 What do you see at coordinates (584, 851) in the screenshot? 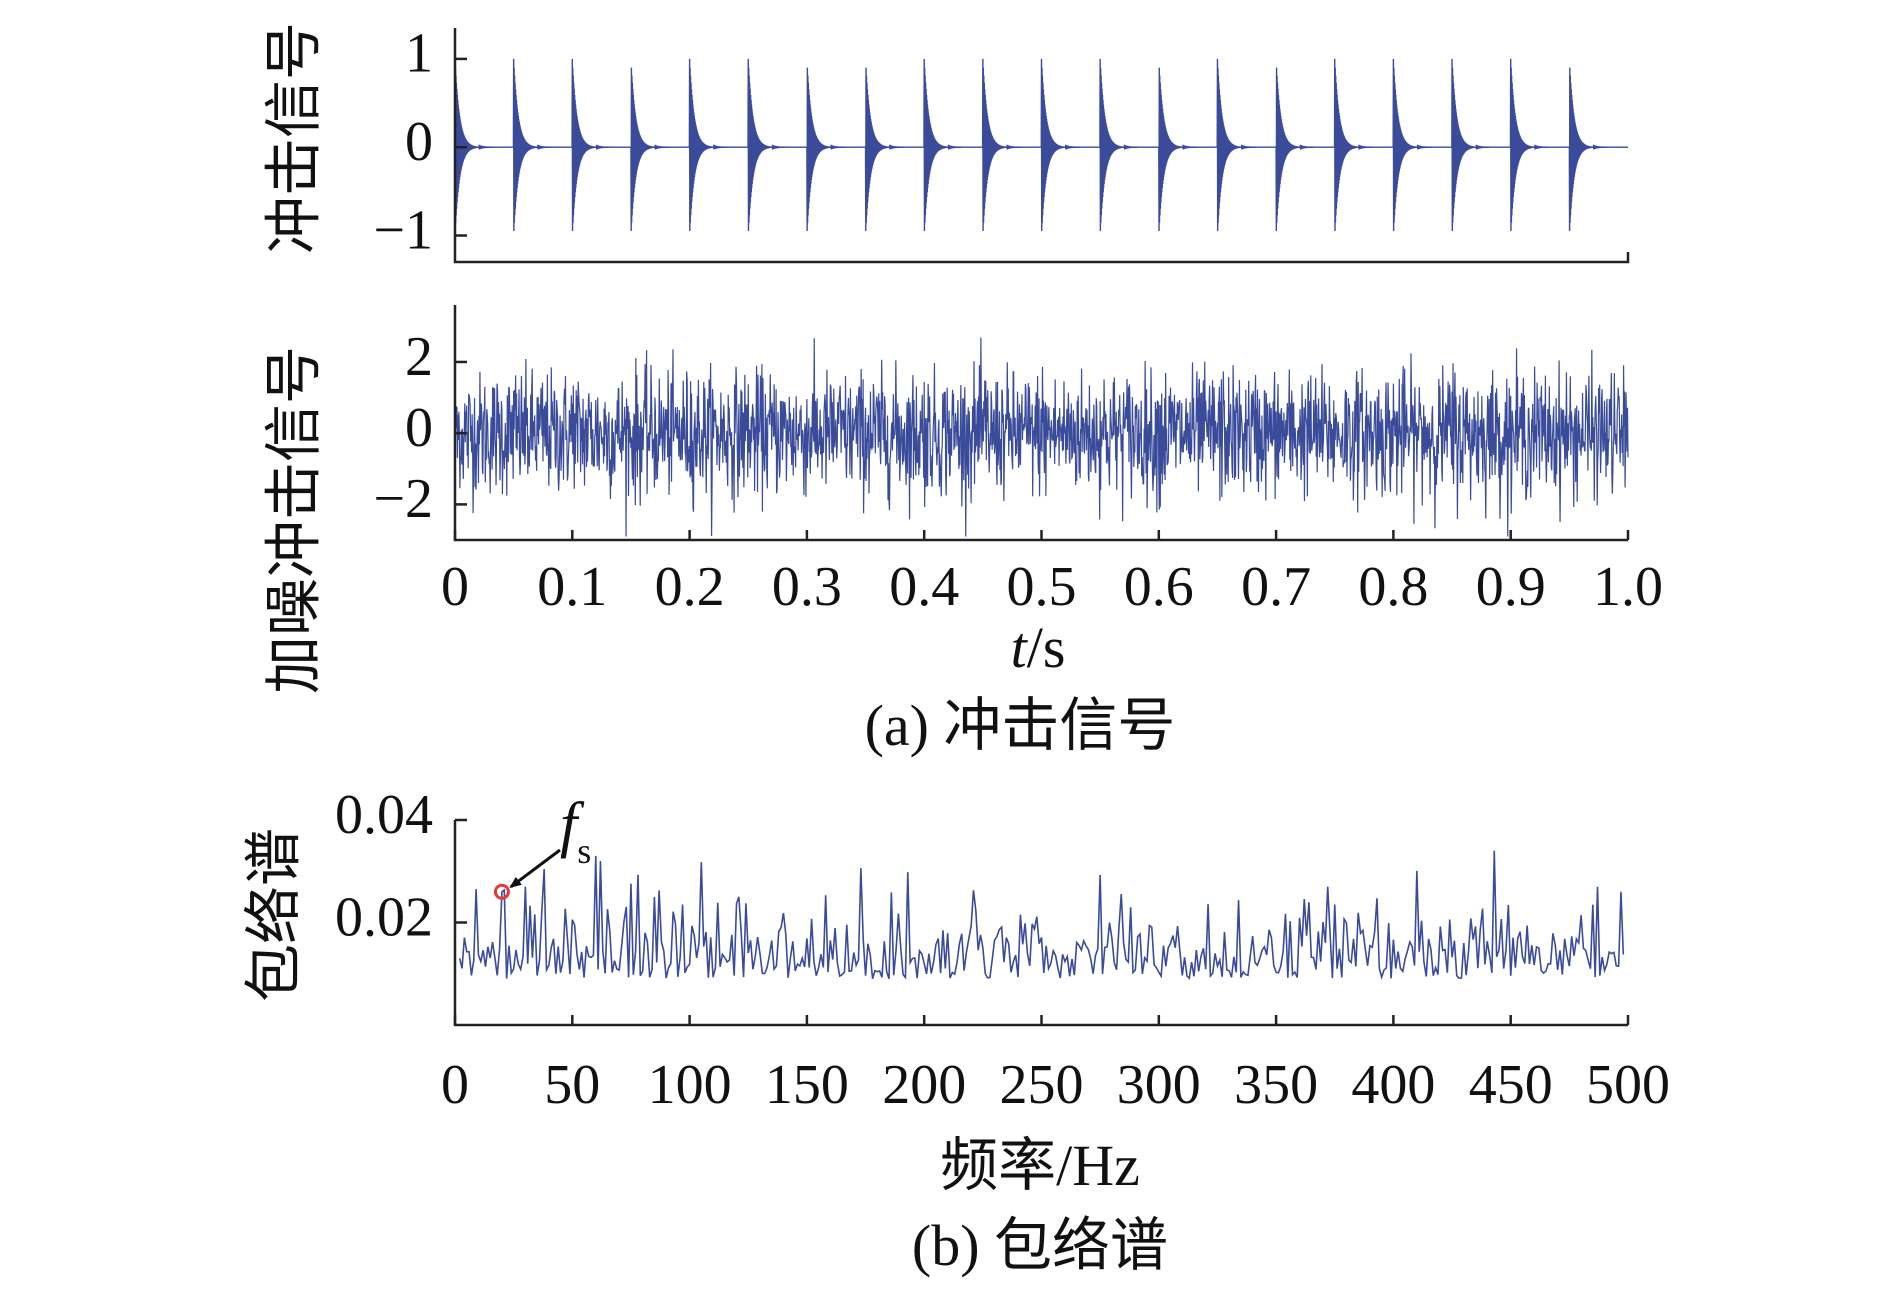
I see `fs-label-subscript: s` at bounding box center [584, 851].